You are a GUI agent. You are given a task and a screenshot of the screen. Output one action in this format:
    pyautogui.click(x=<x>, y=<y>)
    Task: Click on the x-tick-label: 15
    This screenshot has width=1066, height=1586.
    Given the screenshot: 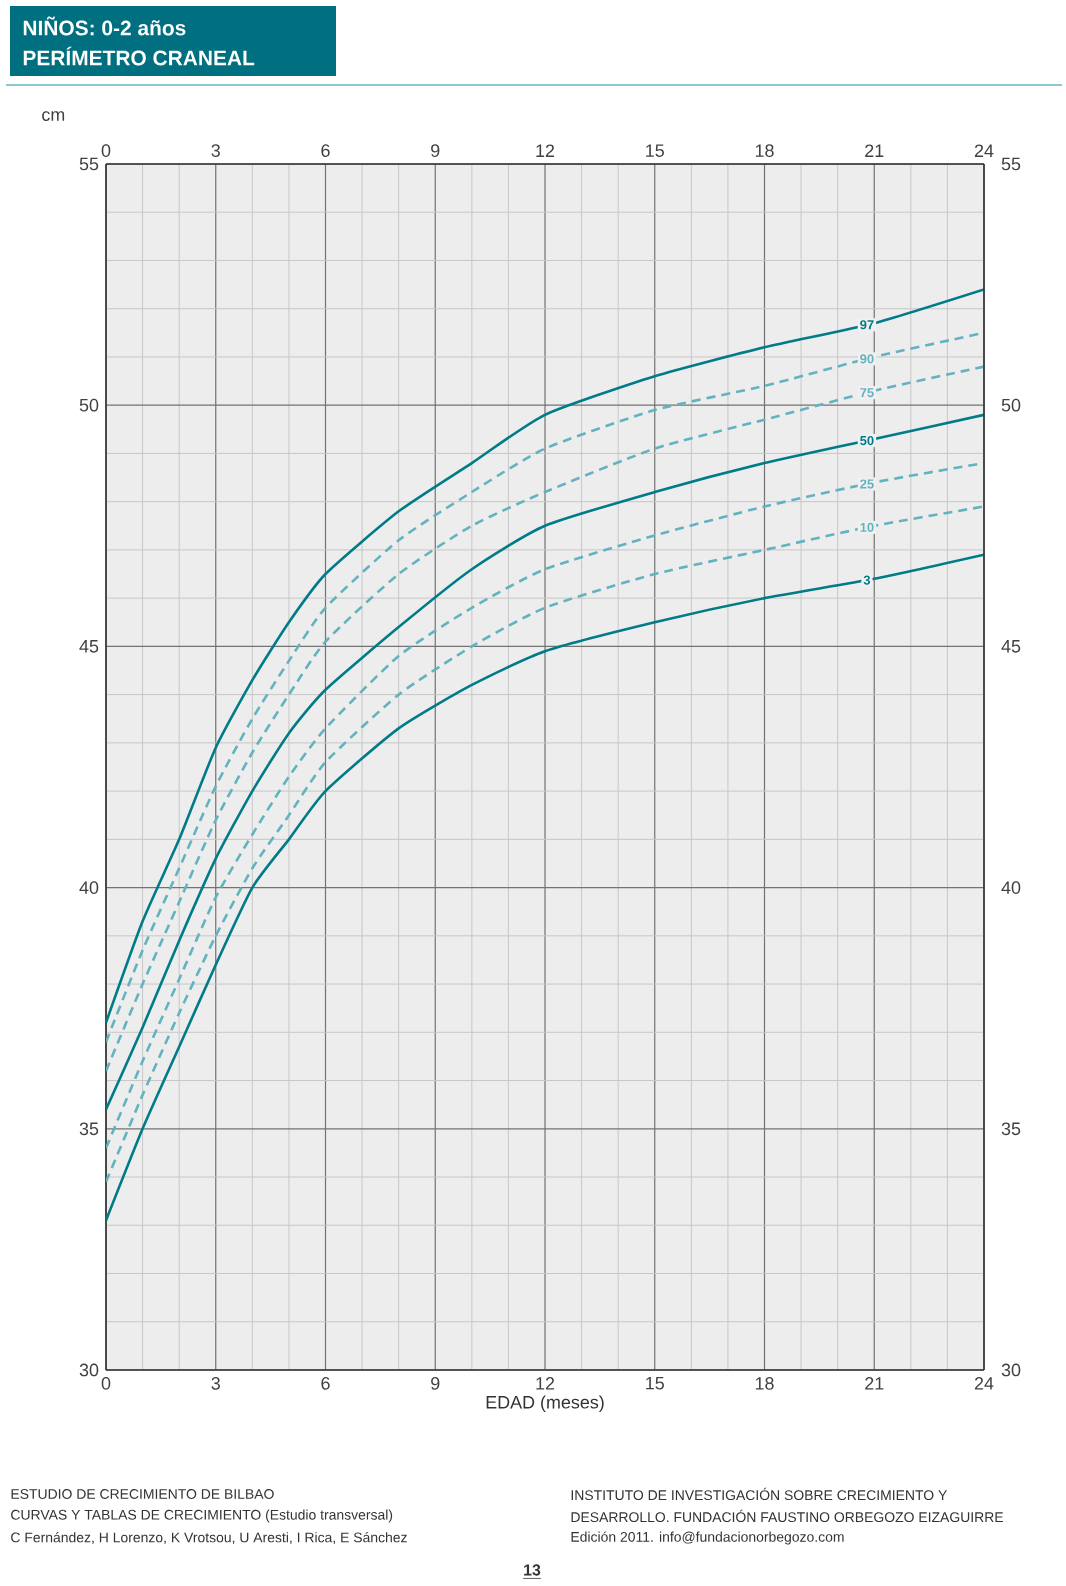 What is the action you would take?
    pyautogui.click(x=655, y=1383)
    